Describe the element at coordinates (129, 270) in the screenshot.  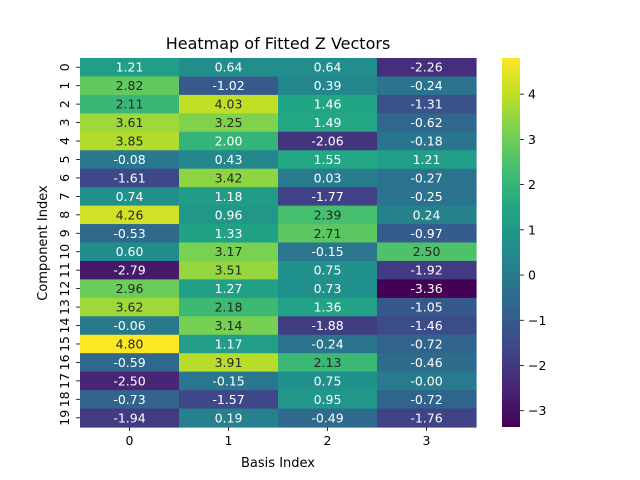
I see `cell-value-label: -2.79` at that location.